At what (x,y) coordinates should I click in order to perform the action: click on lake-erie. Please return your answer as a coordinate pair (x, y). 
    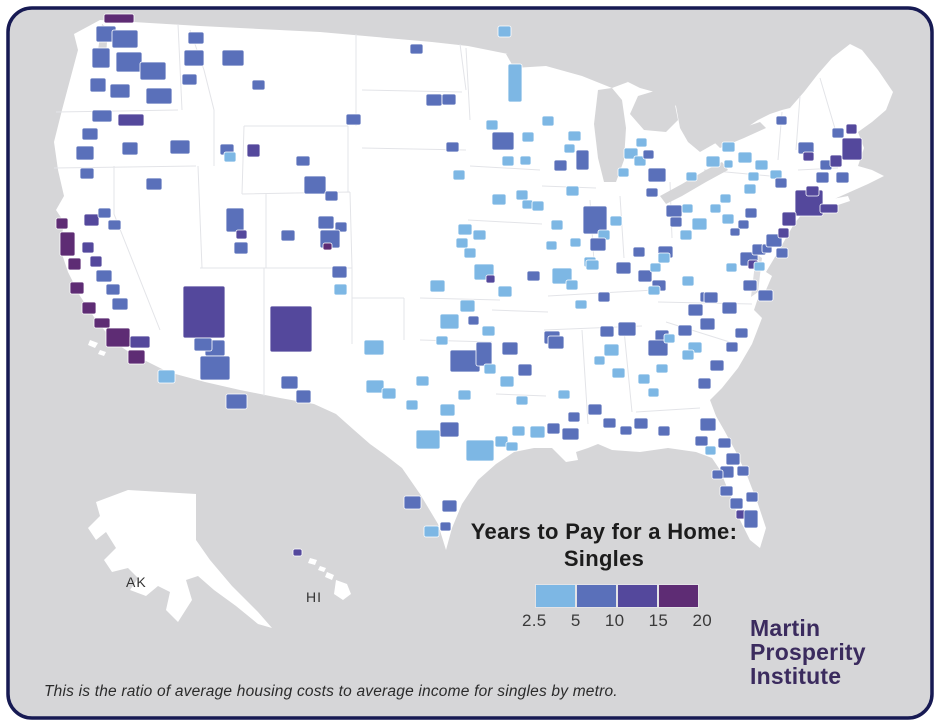
    Looking at the image, I should click on (694, 183).